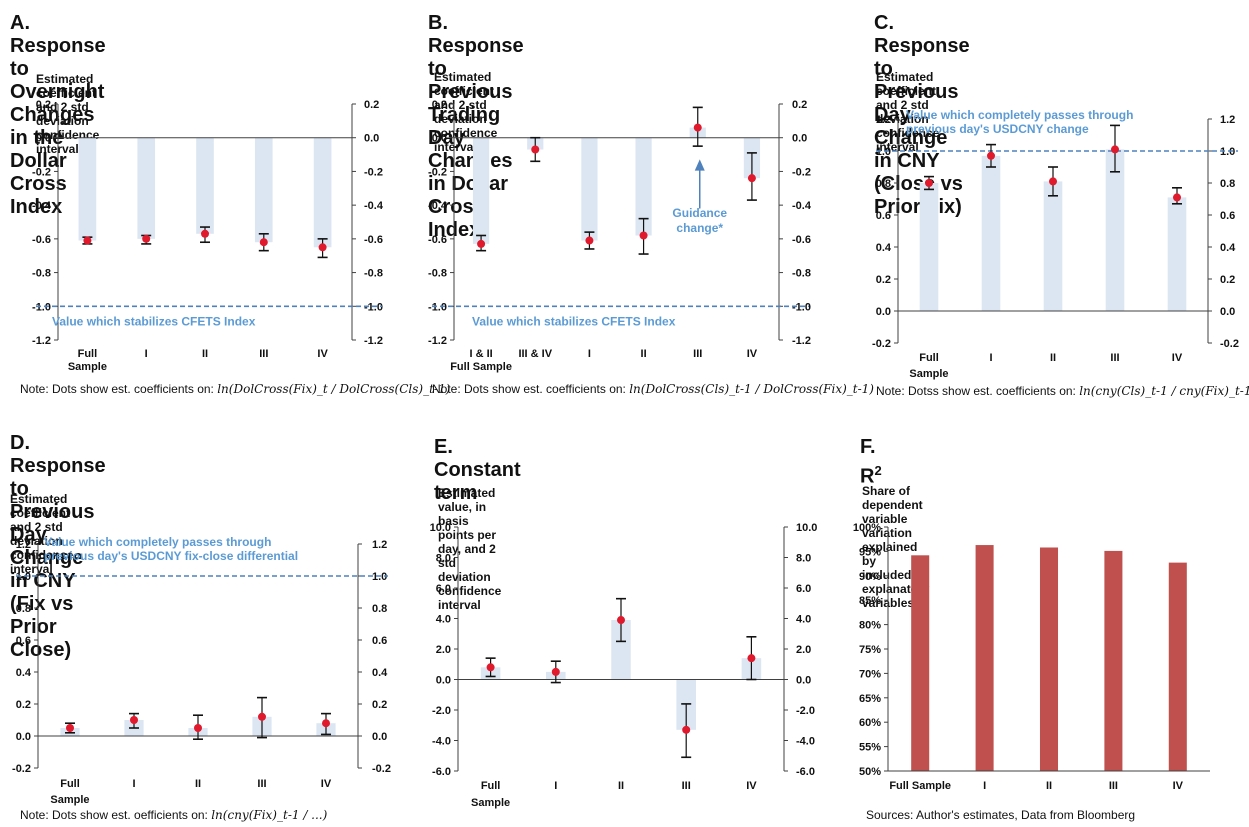 This screenshot has width=1249, height=827. What do you see at coordinates (805, 742) in the screenshot?
I see `y-tick-label-right: -4.0` at bounding box center [805, 742].